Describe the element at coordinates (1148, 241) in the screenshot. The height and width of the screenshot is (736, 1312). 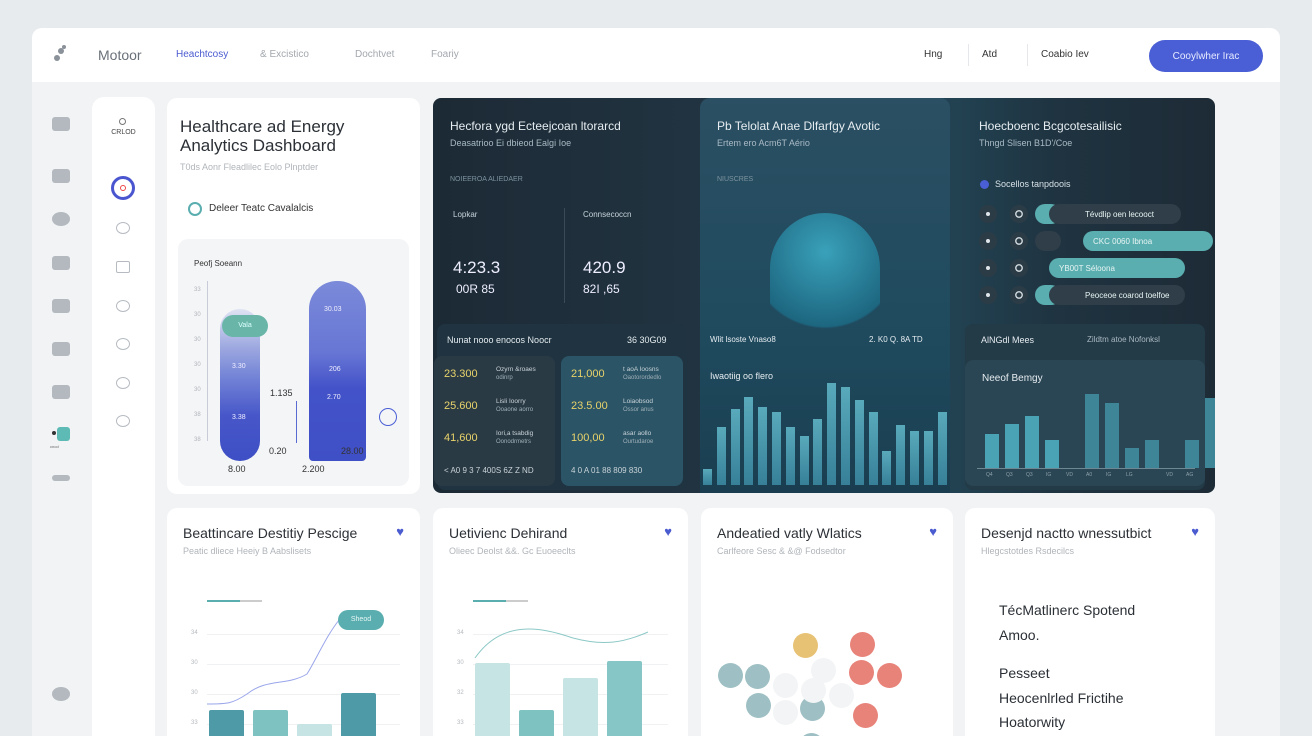
I see `status-pill: CKC 0060 Ibnoa` at that location.